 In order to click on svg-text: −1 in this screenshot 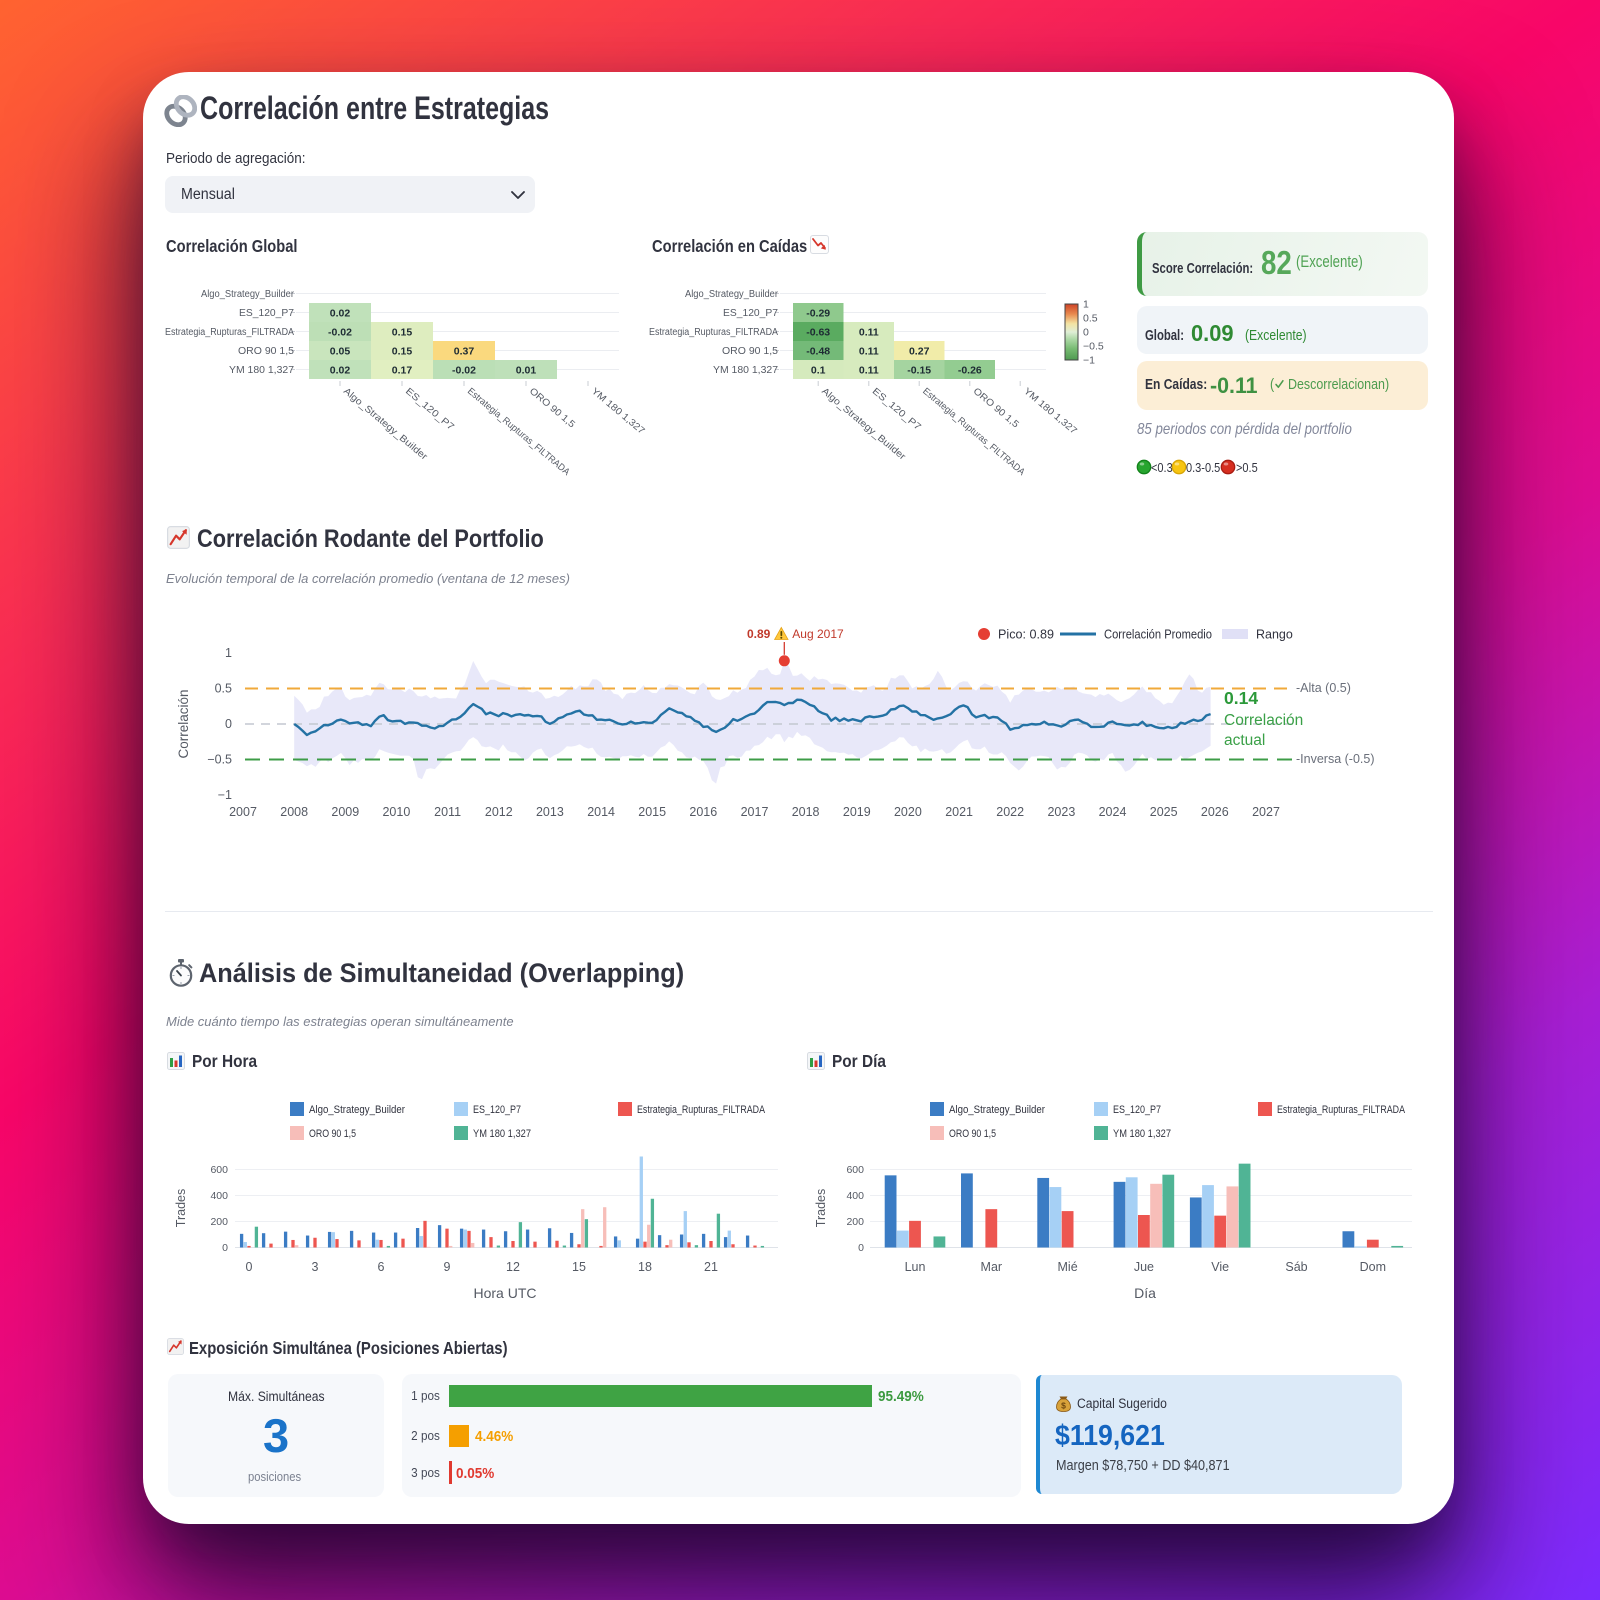, I will do `click(225, 795)`.